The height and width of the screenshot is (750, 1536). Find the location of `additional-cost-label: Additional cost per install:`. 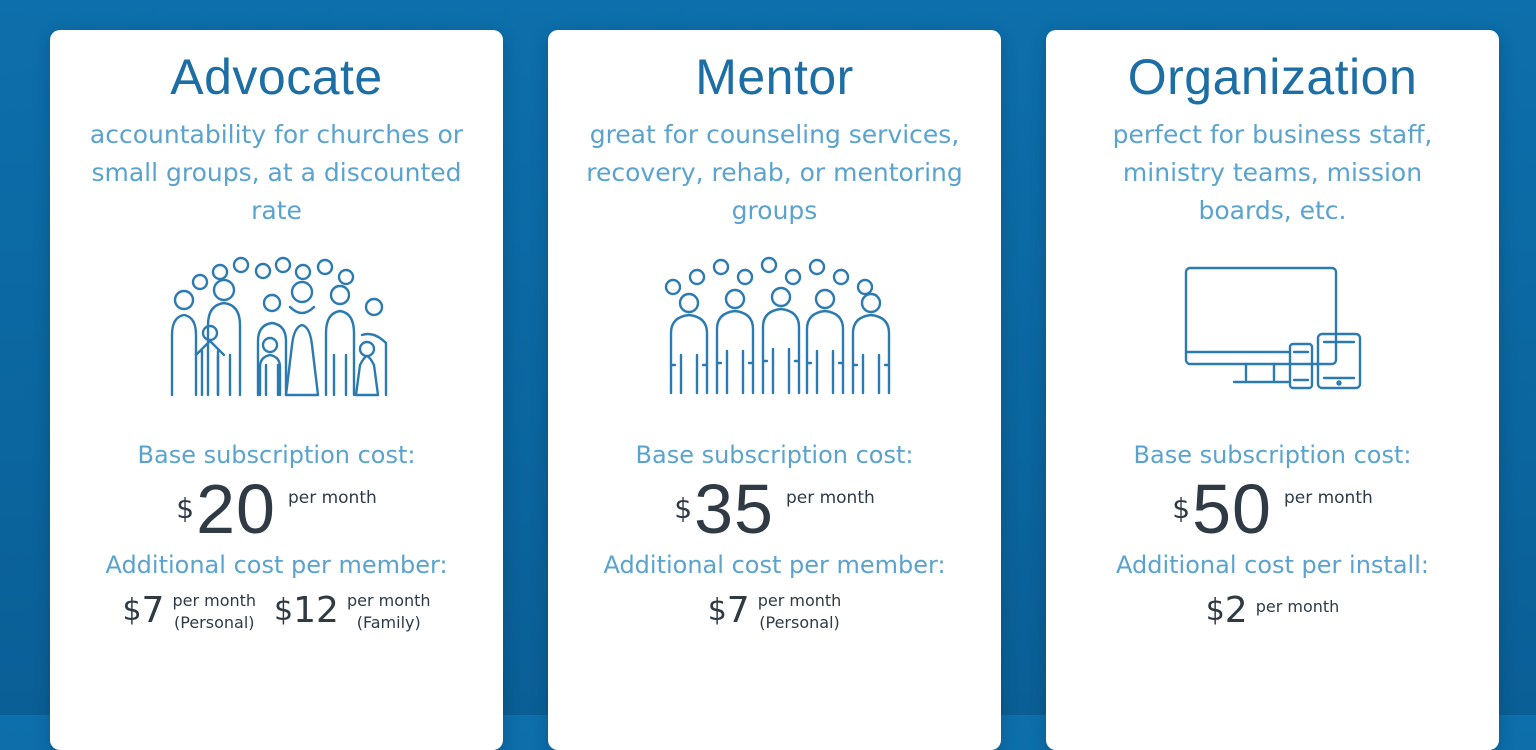

additional-cost-label: Additional cost per install: is located at coordinates (1272, 565).